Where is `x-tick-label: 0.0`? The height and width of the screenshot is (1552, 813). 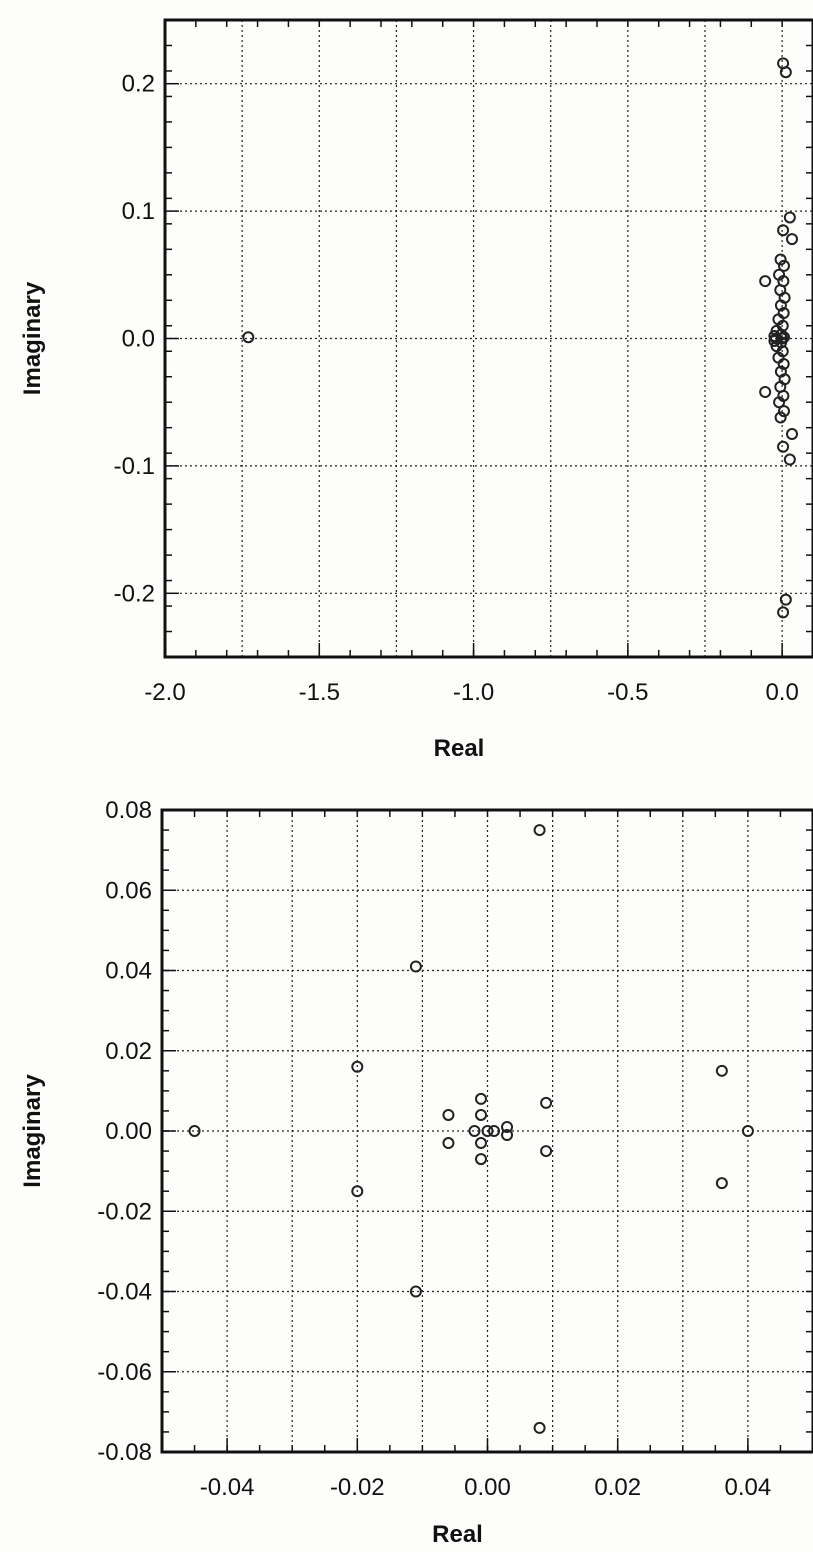 x-tick-label: 0.0 is located at coordinates (781, 692).